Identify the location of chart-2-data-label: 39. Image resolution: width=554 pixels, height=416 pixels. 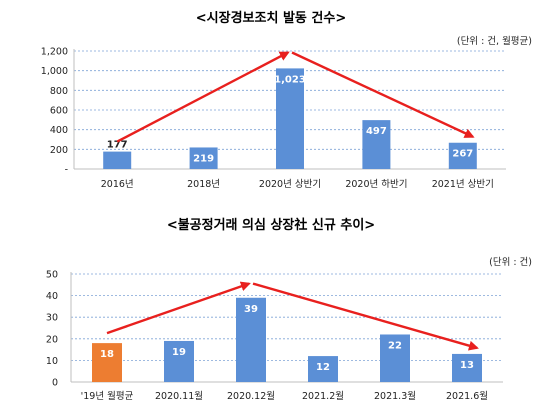
(251, 309).